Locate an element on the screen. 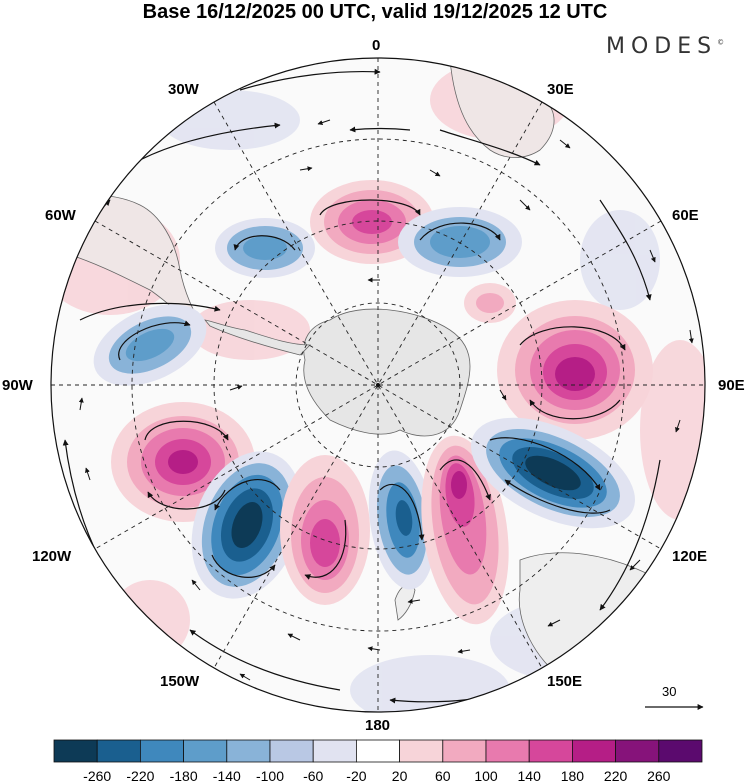 The height and width of the screenshot is (783, 750). lon-label-120w: 120W is located at coordinates (52, 556).